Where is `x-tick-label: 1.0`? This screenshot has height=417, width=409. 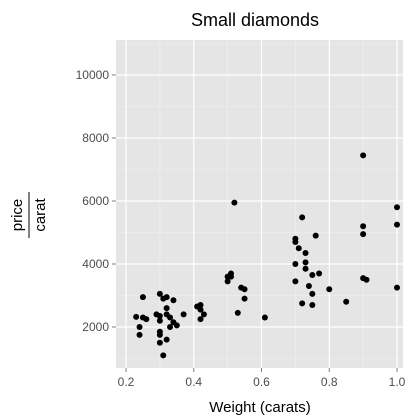 x-tick-label: 1.0 is located at coordinates (397, 382).